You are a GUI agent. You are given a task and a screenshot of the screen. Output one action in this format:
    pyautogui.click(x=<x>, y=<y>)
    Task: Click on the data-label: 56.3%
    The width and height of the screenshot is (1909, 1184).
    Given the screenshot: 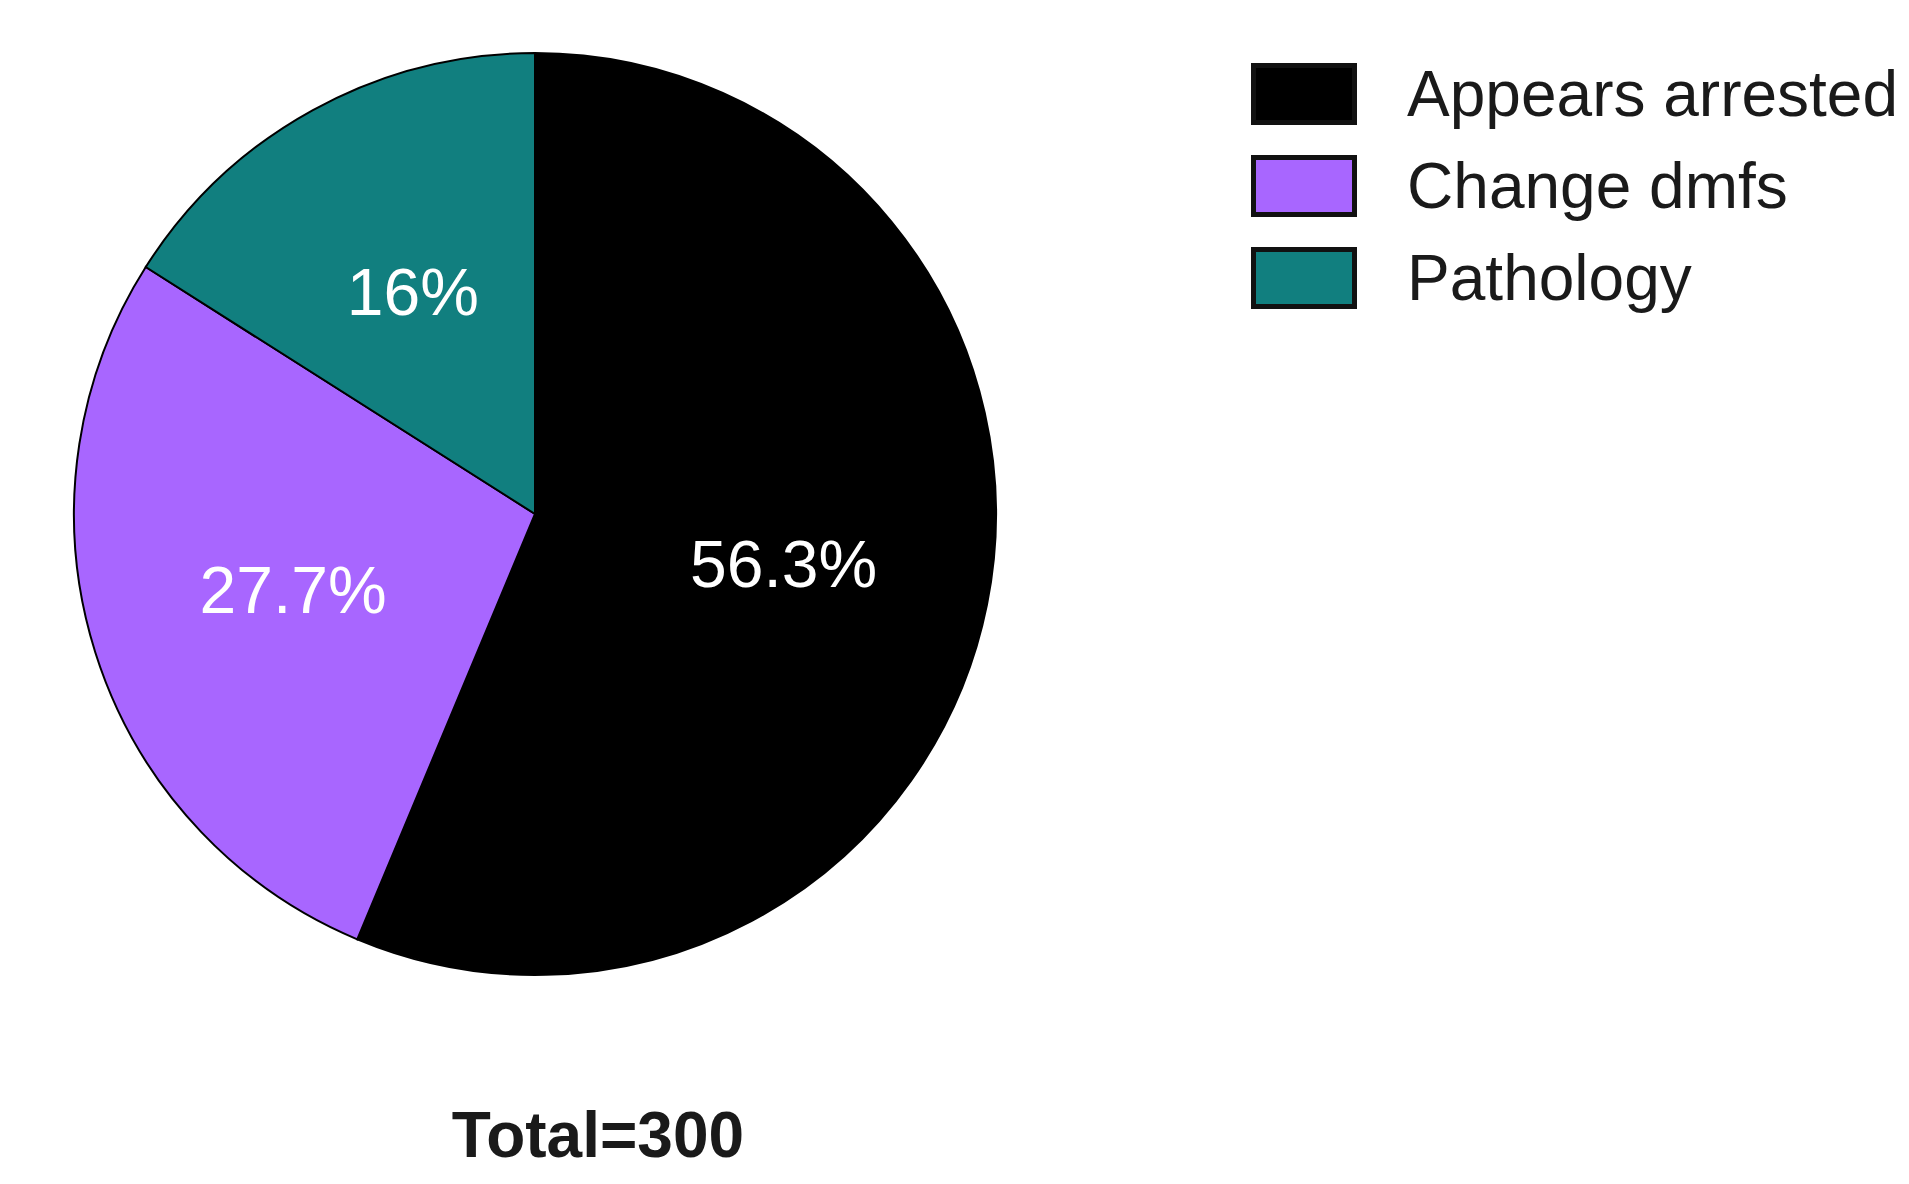 What is the action you would take?
    pyautogui.click(x=784, y=563)
    